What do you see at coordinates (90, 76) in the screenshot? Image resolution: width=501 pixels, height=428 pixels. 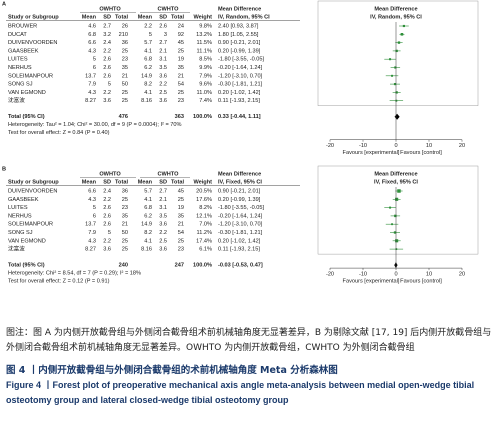 I see `cell-value: 13.7` at bounding box center [90, 76].